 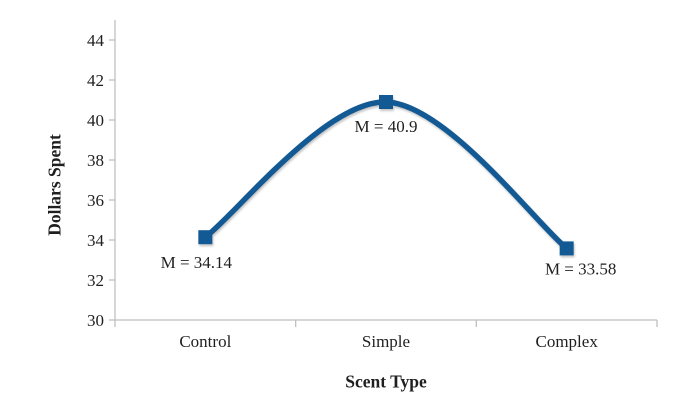 What do you see at coordinates (95, 280) in the screenshot?
I see `y-tick-label: 32` at bounding box center [95, 280].